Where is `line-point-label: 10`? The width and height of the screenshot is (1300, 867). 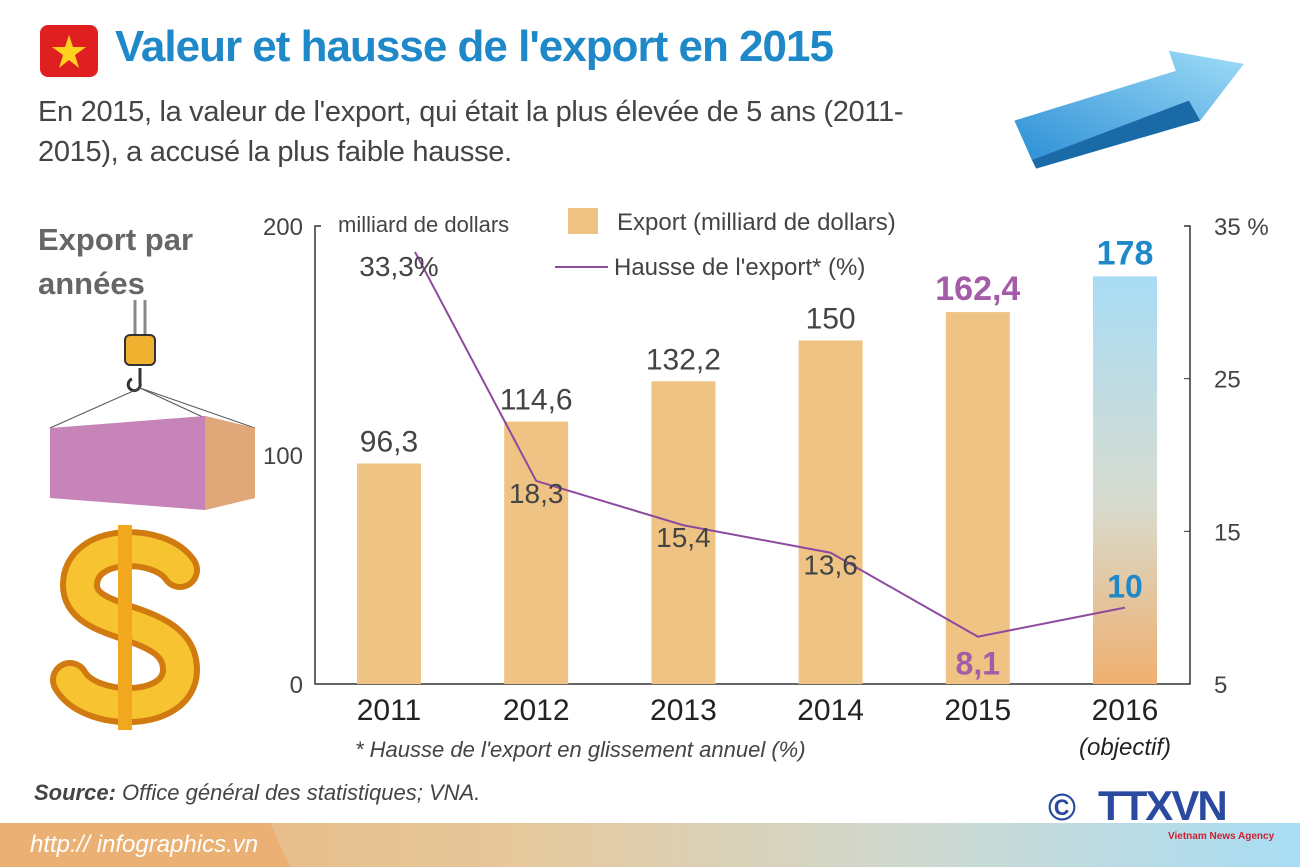 line-point-label: 10 is located at coordinates (1125, 587).